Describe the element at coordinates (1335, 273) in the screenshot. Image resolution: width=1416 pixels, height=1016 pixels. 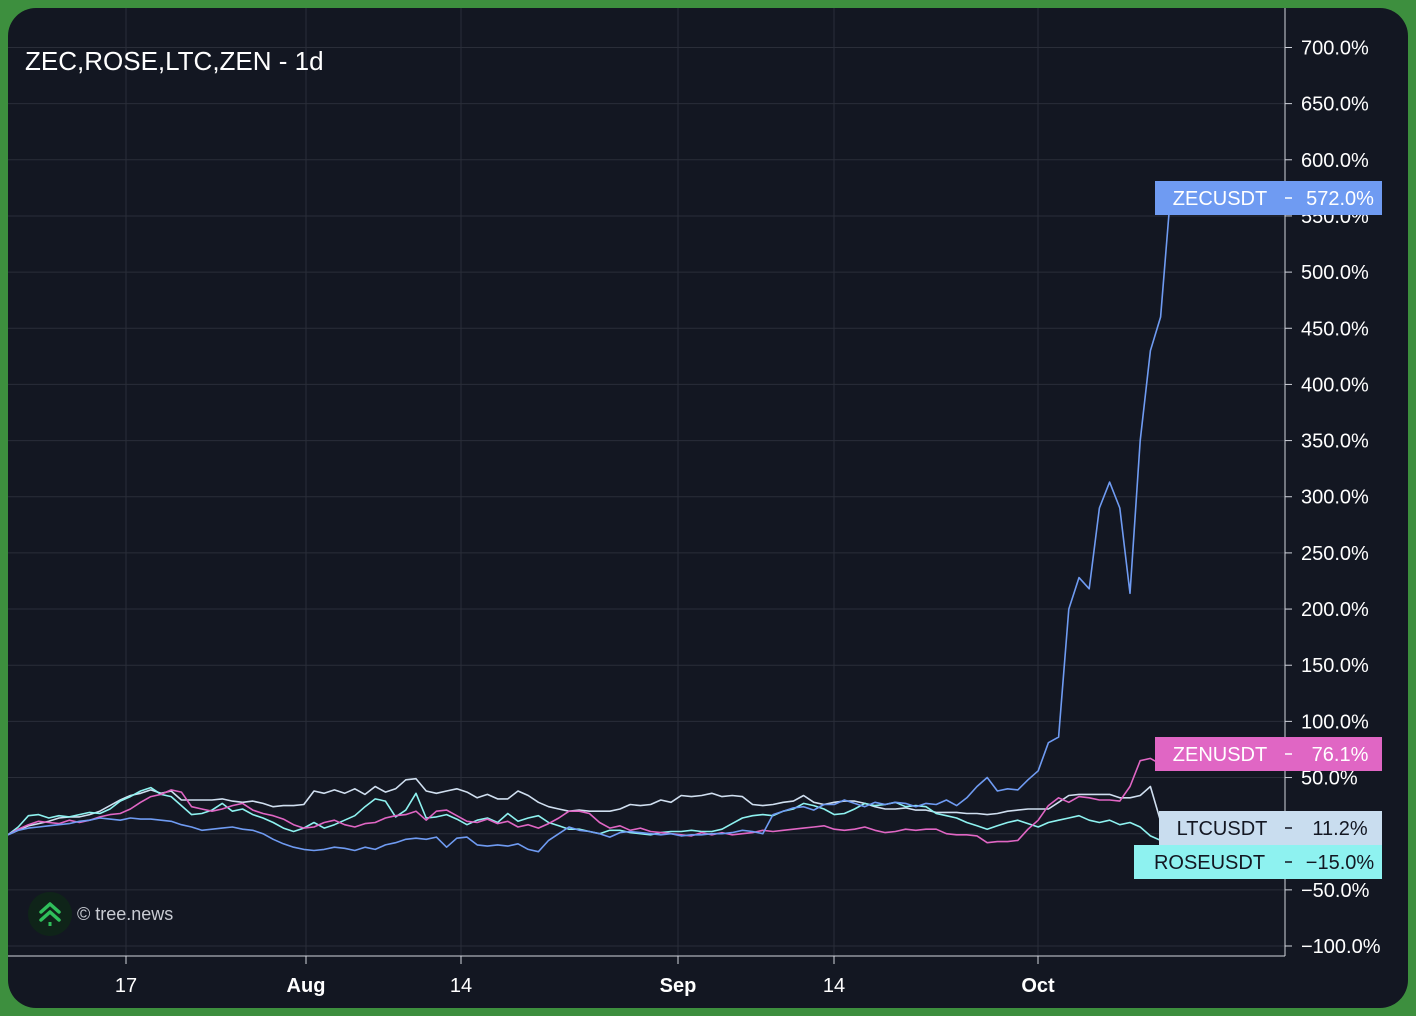
I see `y-tick-label: 500.0%` at that location.